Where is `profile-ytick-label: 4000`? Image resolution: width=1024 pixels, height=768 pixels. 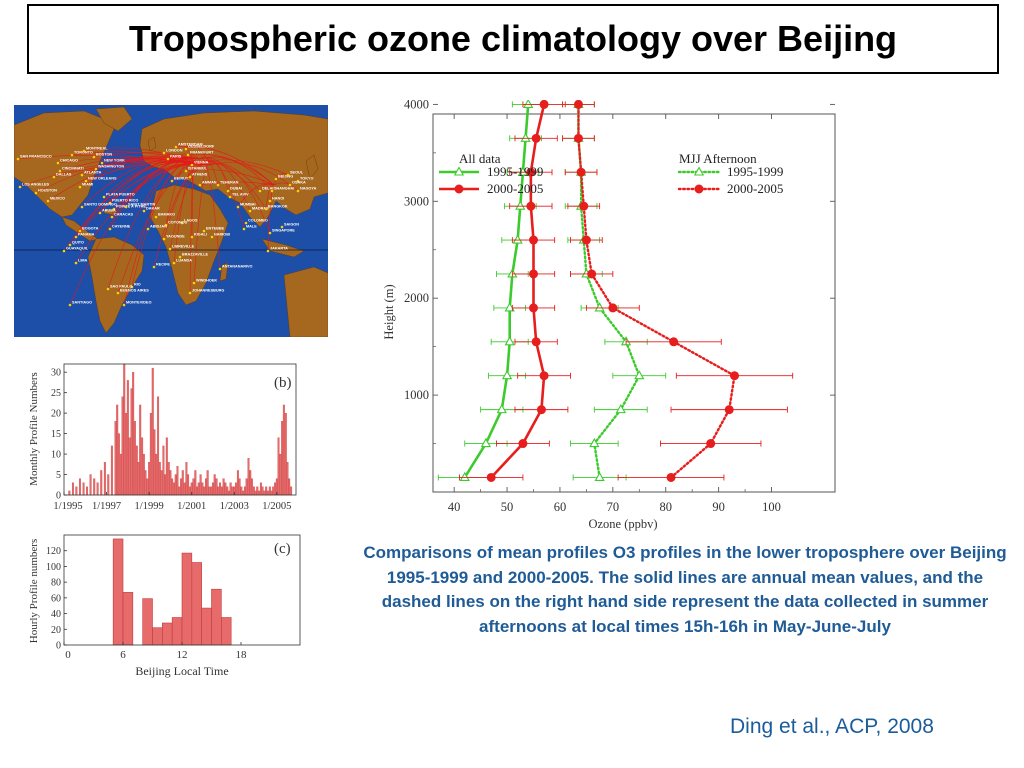 profile-ytick-label: 4000 is located at coordinates (416, 105).